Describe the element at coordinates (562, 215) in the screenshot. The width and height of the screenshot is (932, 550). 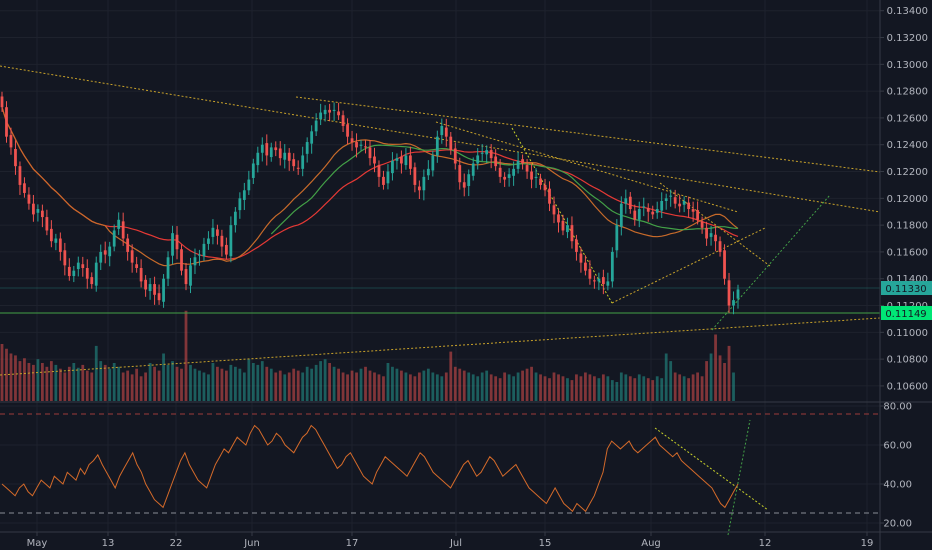
I see `trendline-drop` at that location.